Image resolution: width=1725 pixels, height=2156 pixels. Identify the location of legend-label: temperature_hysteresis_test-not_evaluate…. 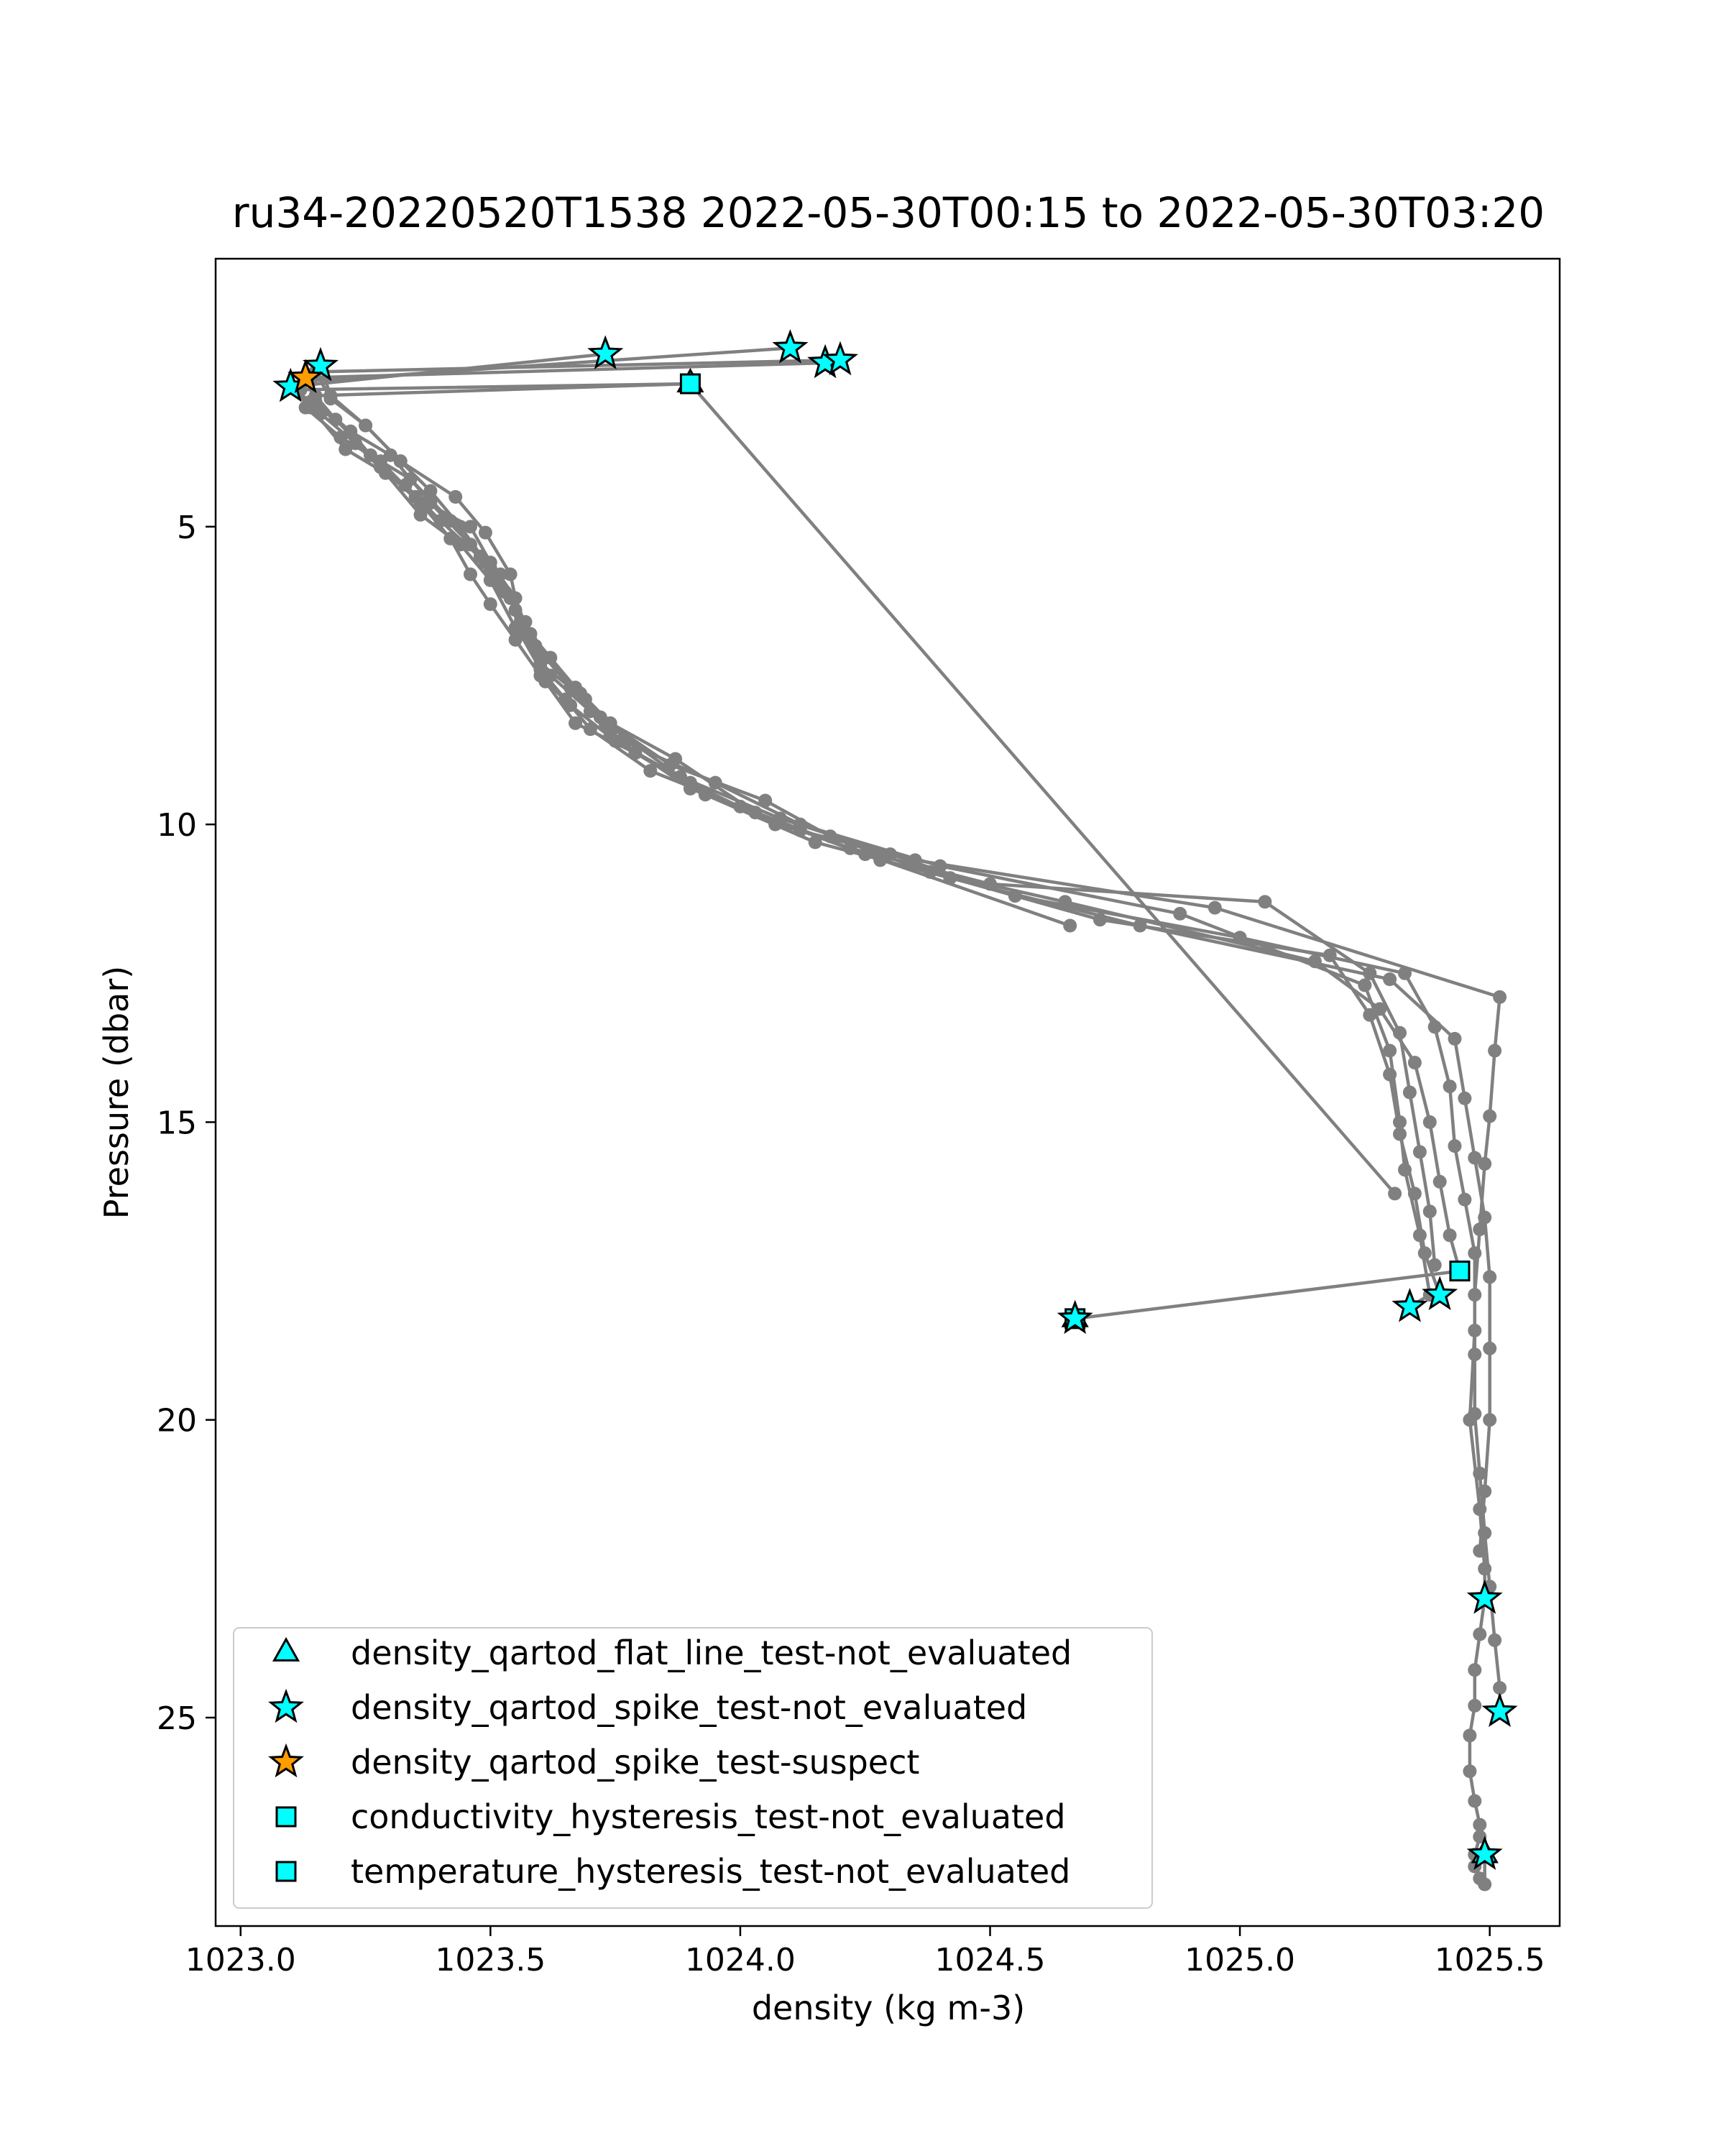
(710, 1871).